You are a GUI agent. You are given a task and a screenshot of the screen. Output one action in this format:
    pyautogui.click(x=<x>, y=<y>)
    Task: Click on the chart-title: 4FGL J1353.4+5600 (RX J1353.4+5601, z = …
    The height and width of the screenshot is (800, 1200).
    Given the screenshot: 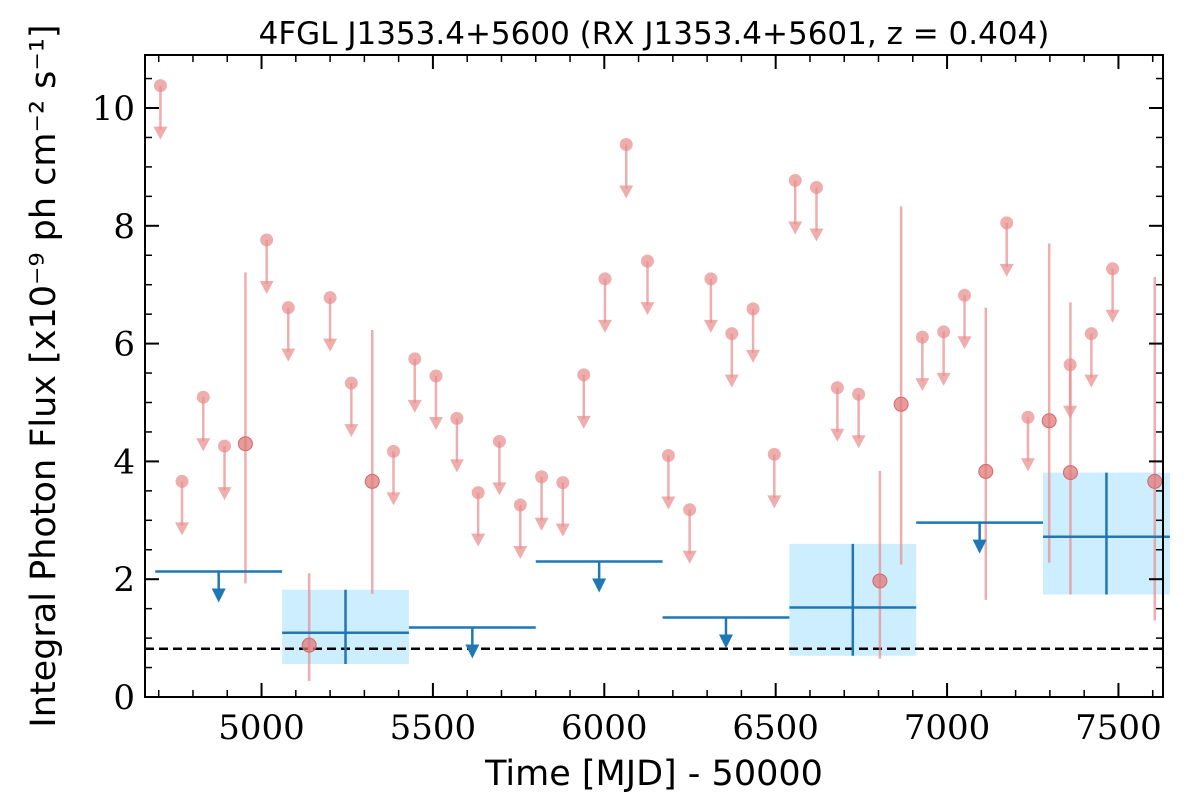 What is the action you would take?
    pyautogui.click(x=654, y=34)
    